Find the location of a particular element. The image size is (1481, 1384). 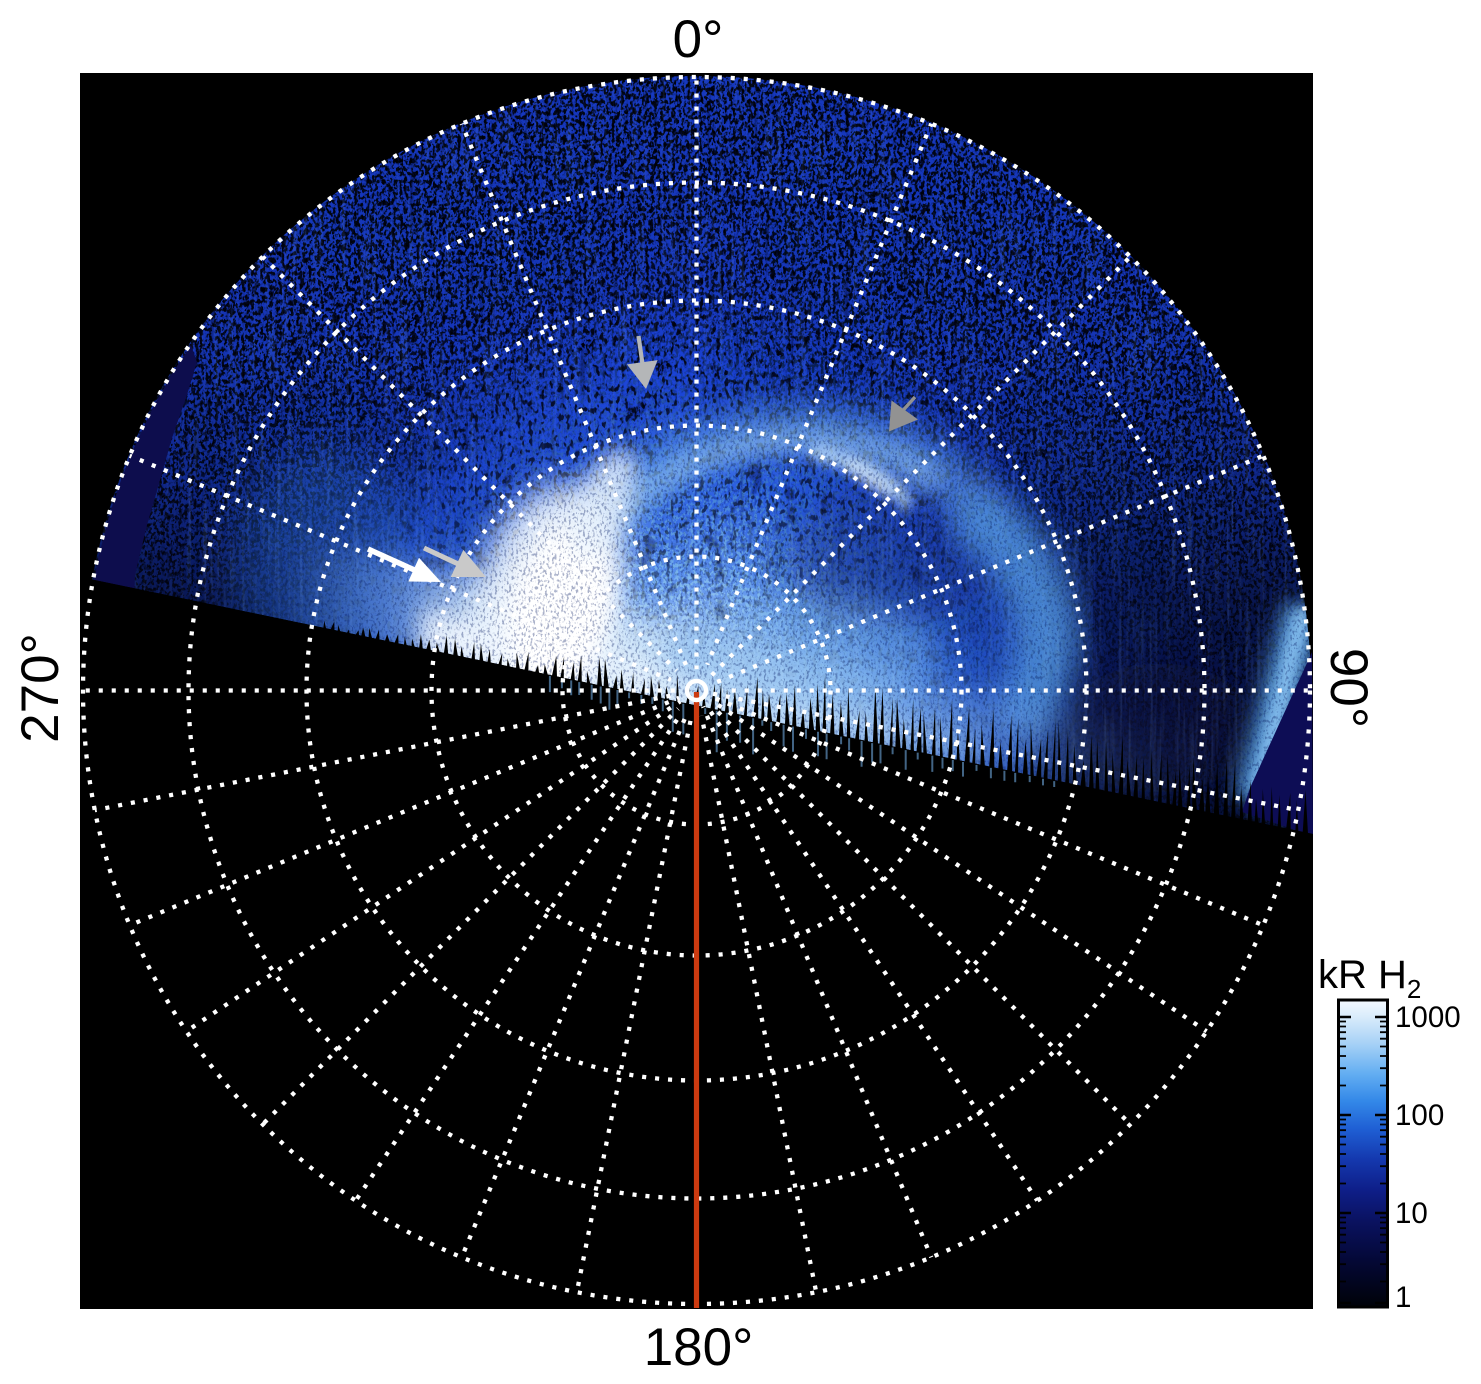

svg-text: 270° is located at coordinates (40, 688).